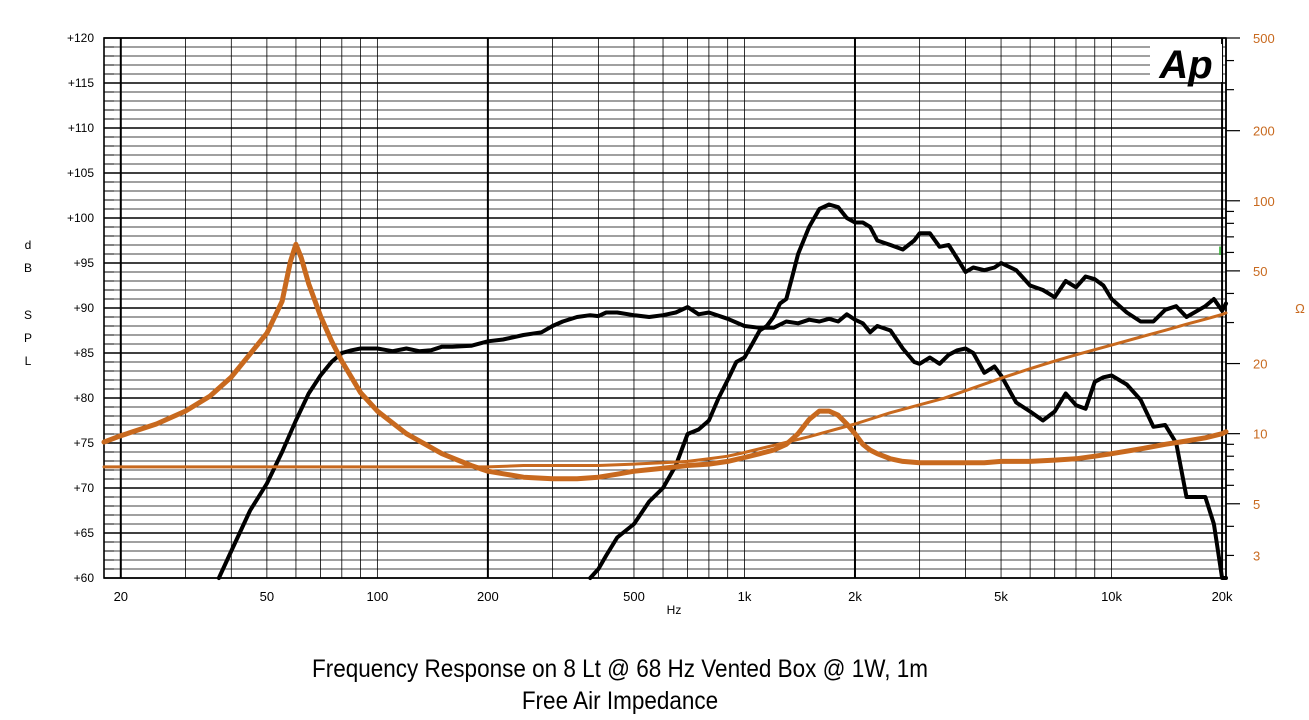  Describe the element at coordinates (80, 38) in the screenshot. I see `y-tick-label: +120` at that location.